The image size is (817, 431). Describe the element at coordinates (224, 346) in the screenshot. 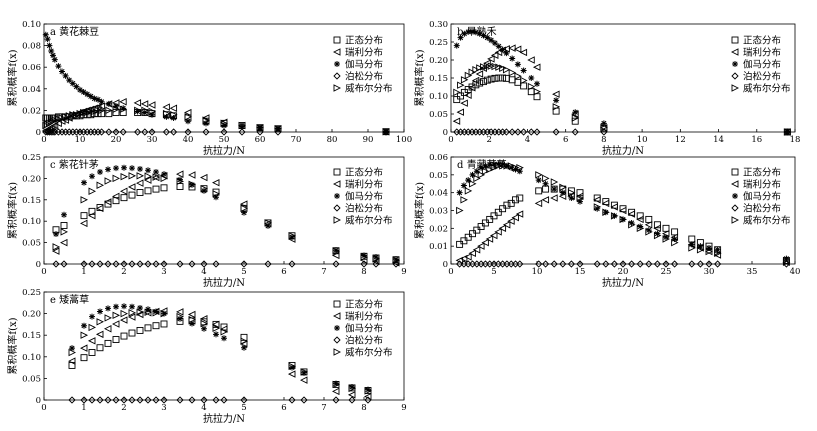

I see `plot-frame` at that location.